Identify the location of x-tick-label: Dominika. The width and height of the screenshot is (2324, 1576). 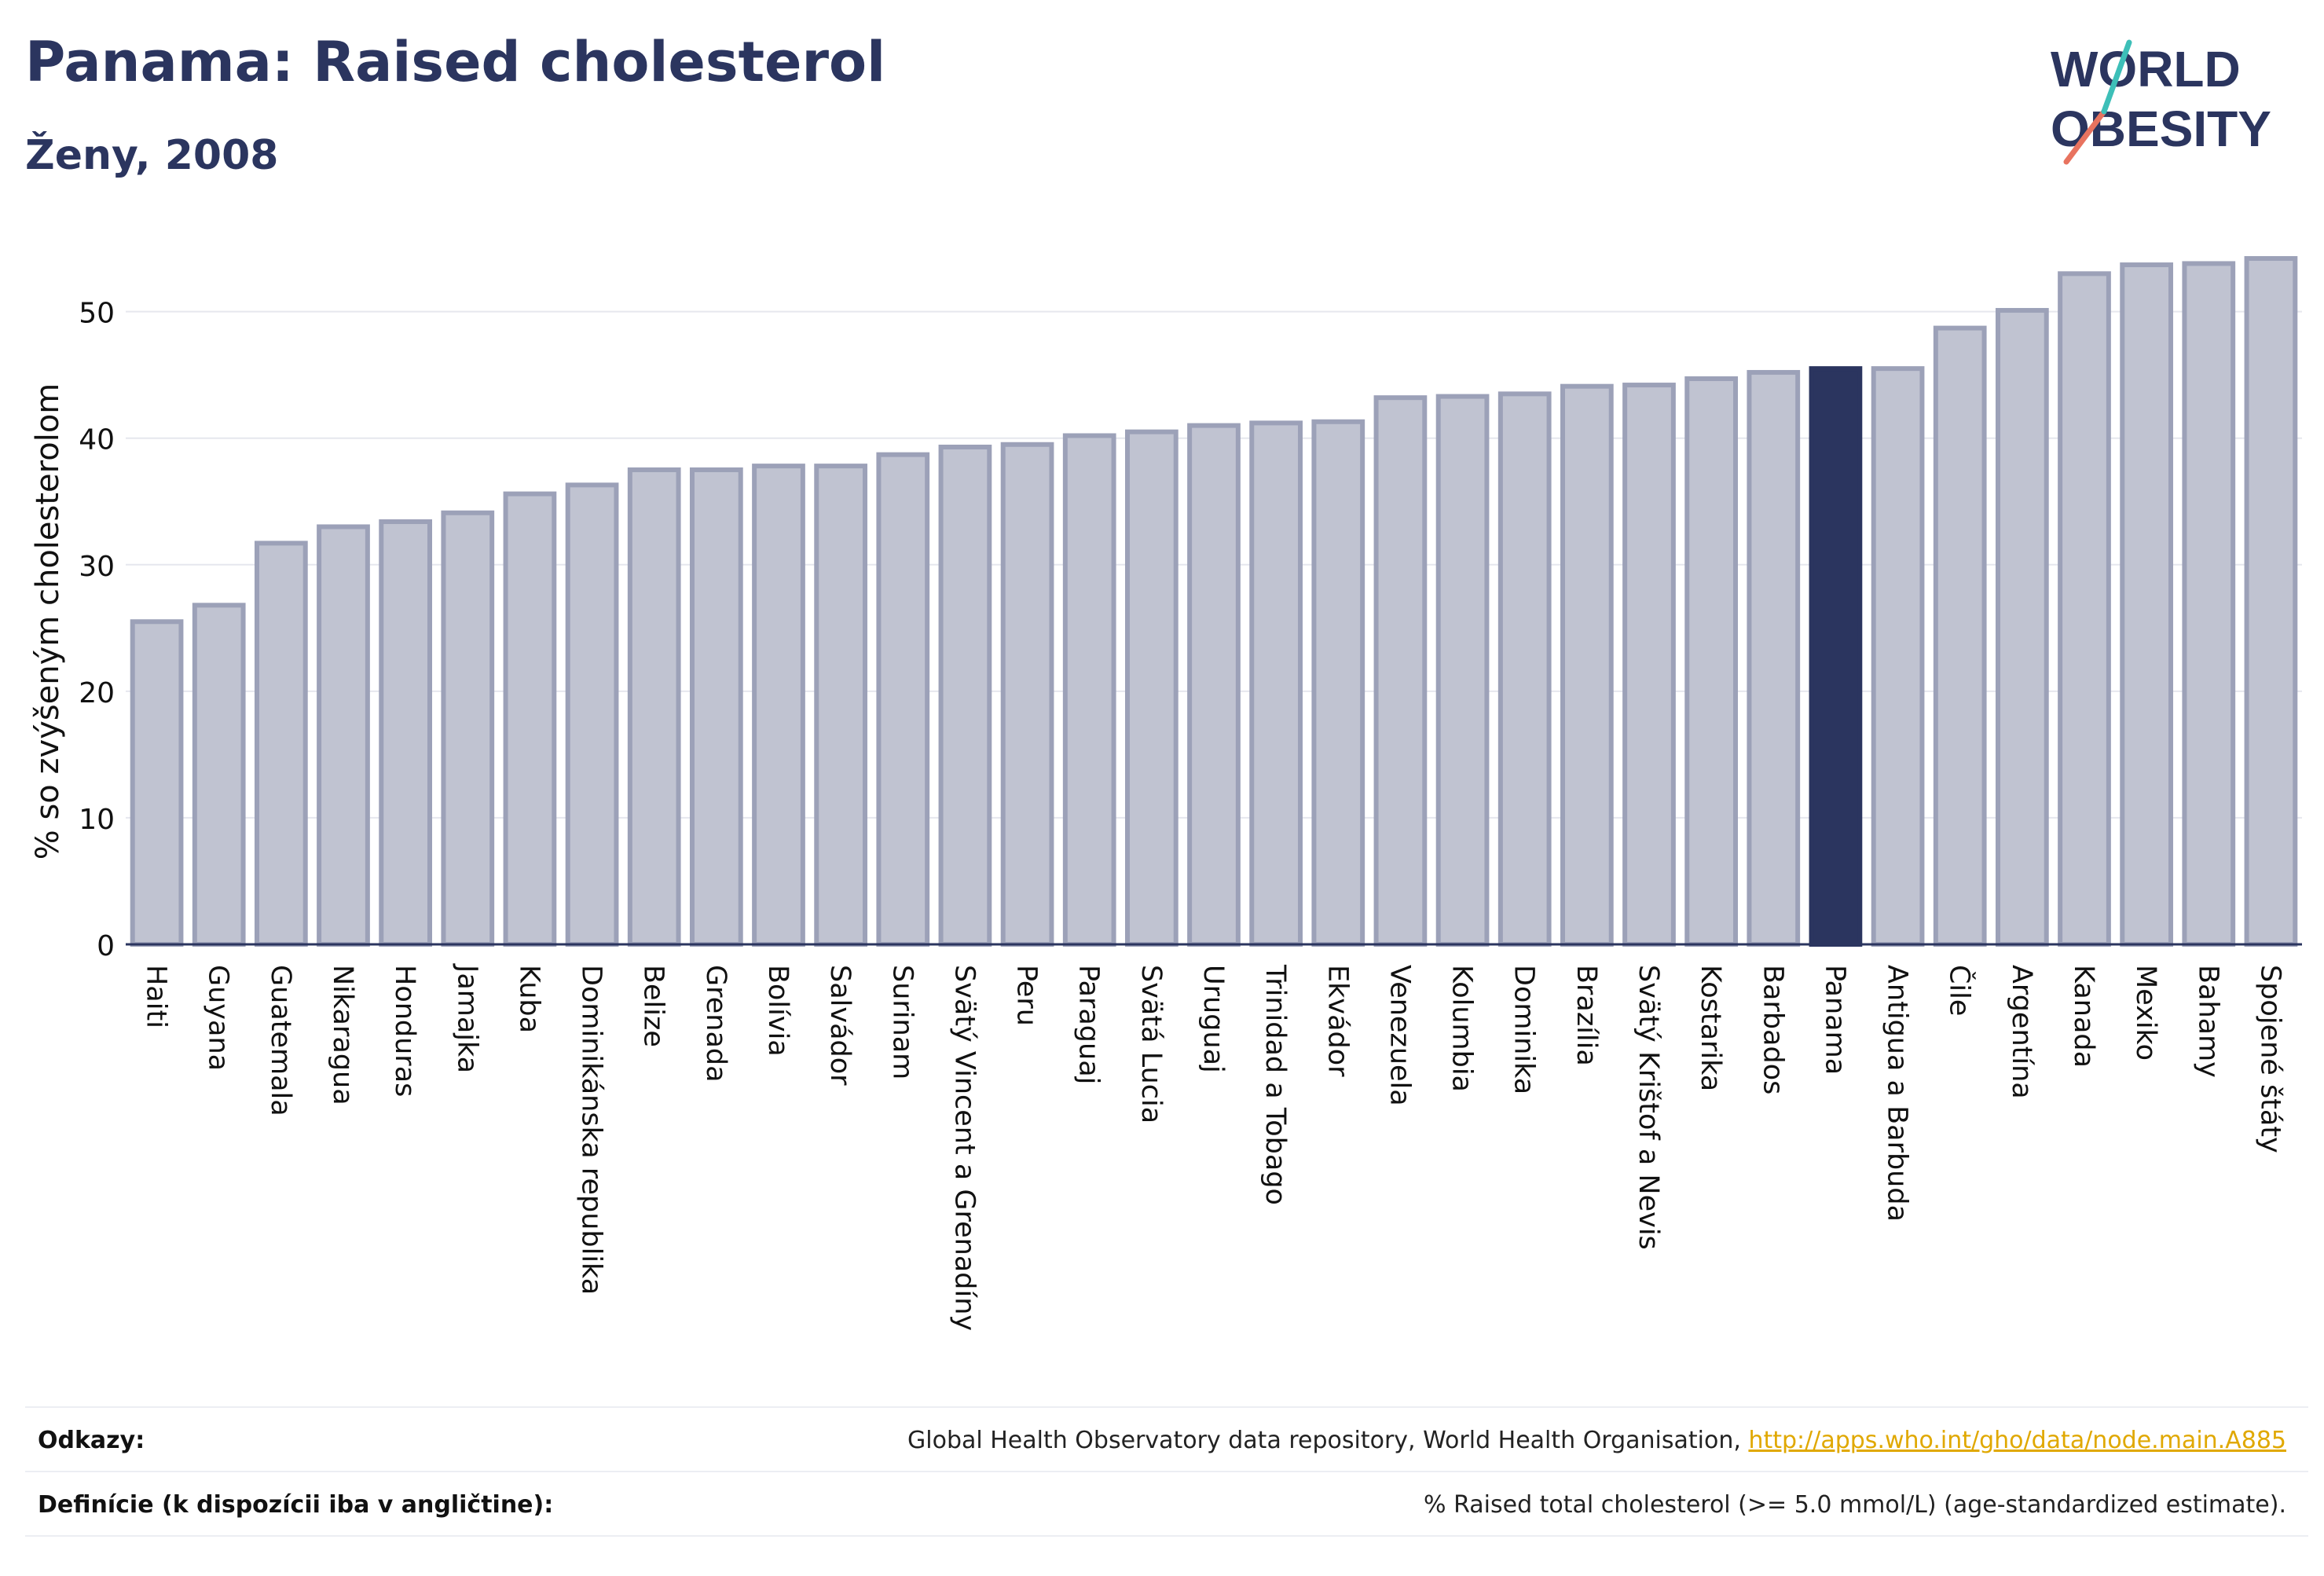
(1524, 1029).